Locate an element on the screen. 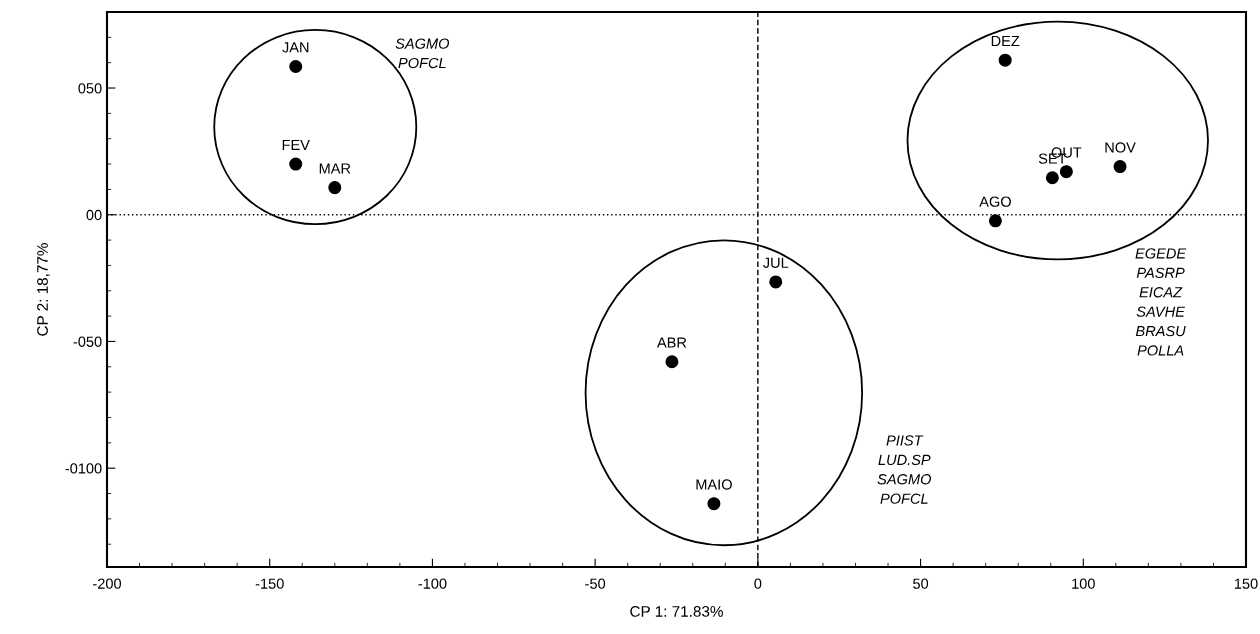 The width and height of the screenshot is (1260, 634). annotation: MAR is located at coordinates (335, 168).